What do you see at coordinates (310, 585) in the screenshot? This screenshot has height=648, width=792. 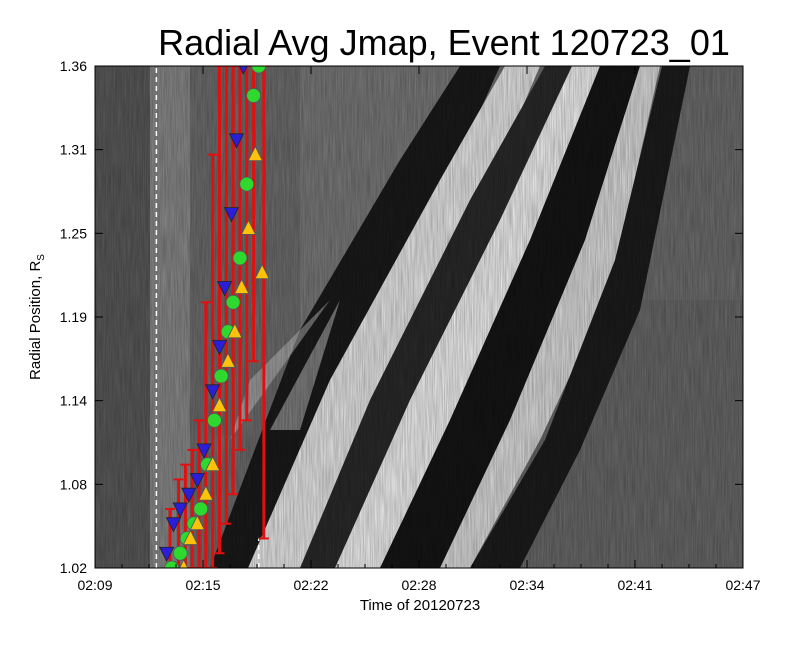 I see `x-tick-label: 02:22` at bounding box center [310, 585].